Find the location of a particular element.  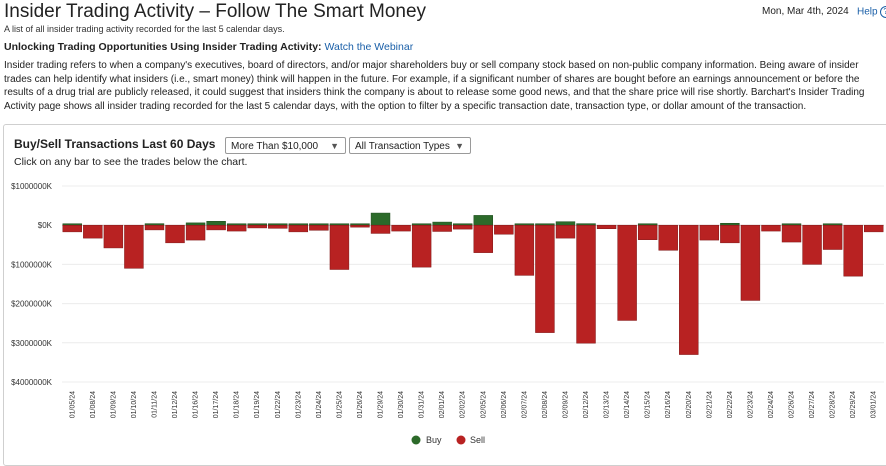

x-tick-label: 01/12/24 is located at coordinates (175, 404).